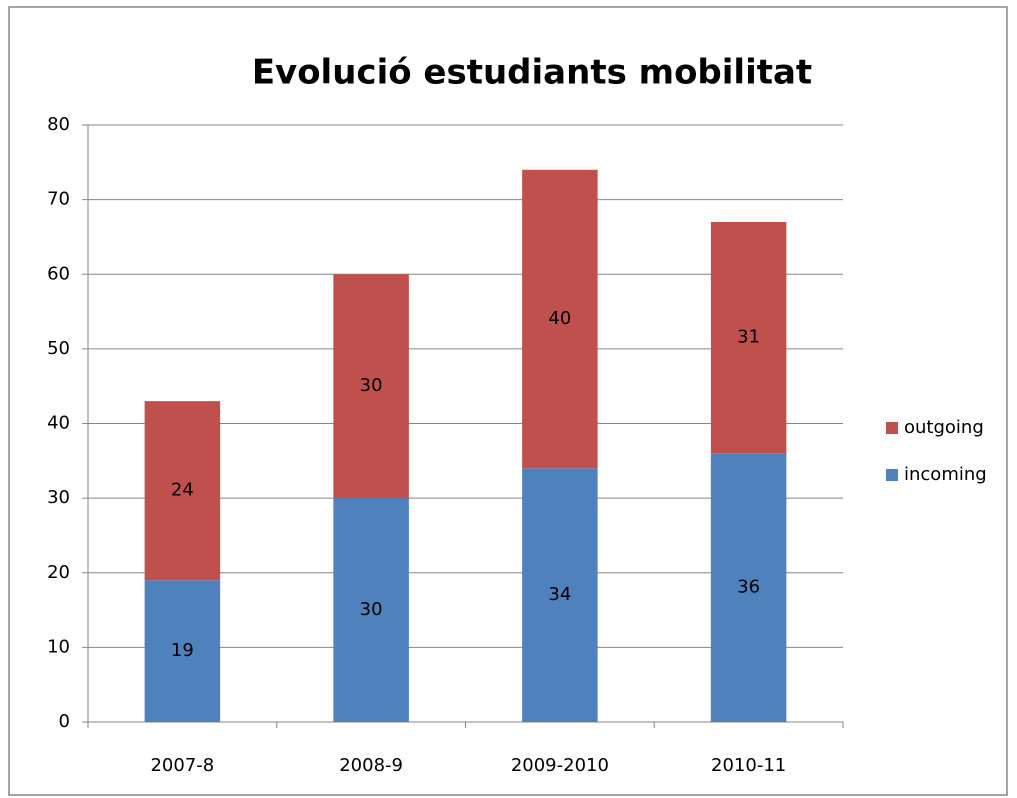 Image resolution: width=1017 pixels, height=798 pixels. Describe the element at coordinates (560, 765) in the screenshot. I see `x-tick-label: 2009-2010` at that location.